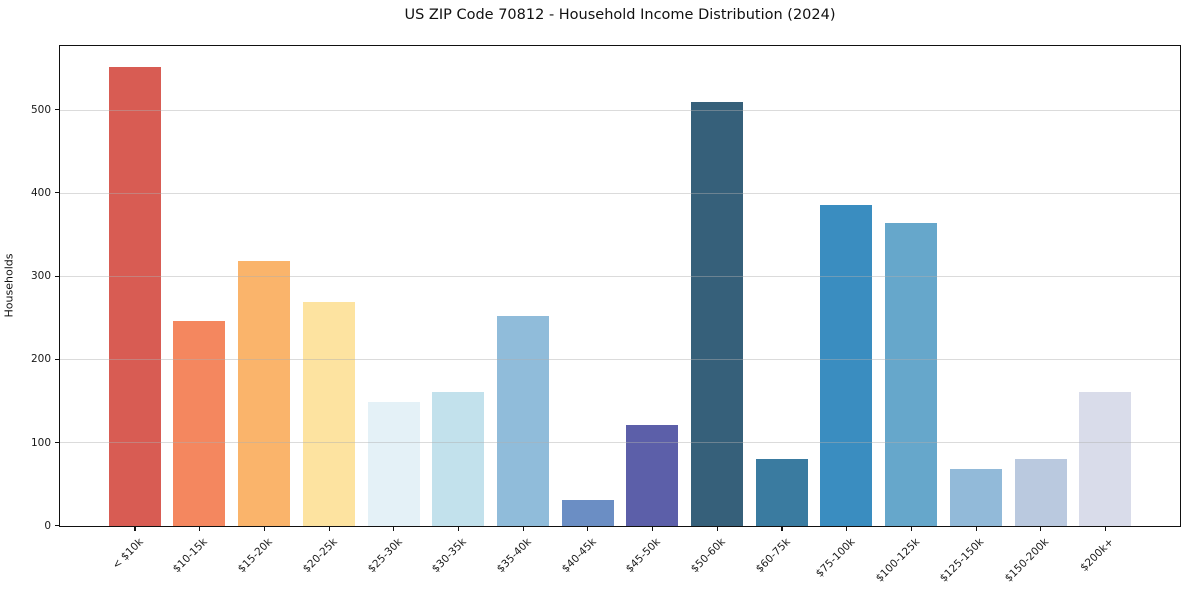 Image resolution: width=1189 pixels, height=590 pixels. What do you see at coordinates (1040, 492) in the screenshot?
I see `bar-$150-200k` at bounding box center [1040, 492].